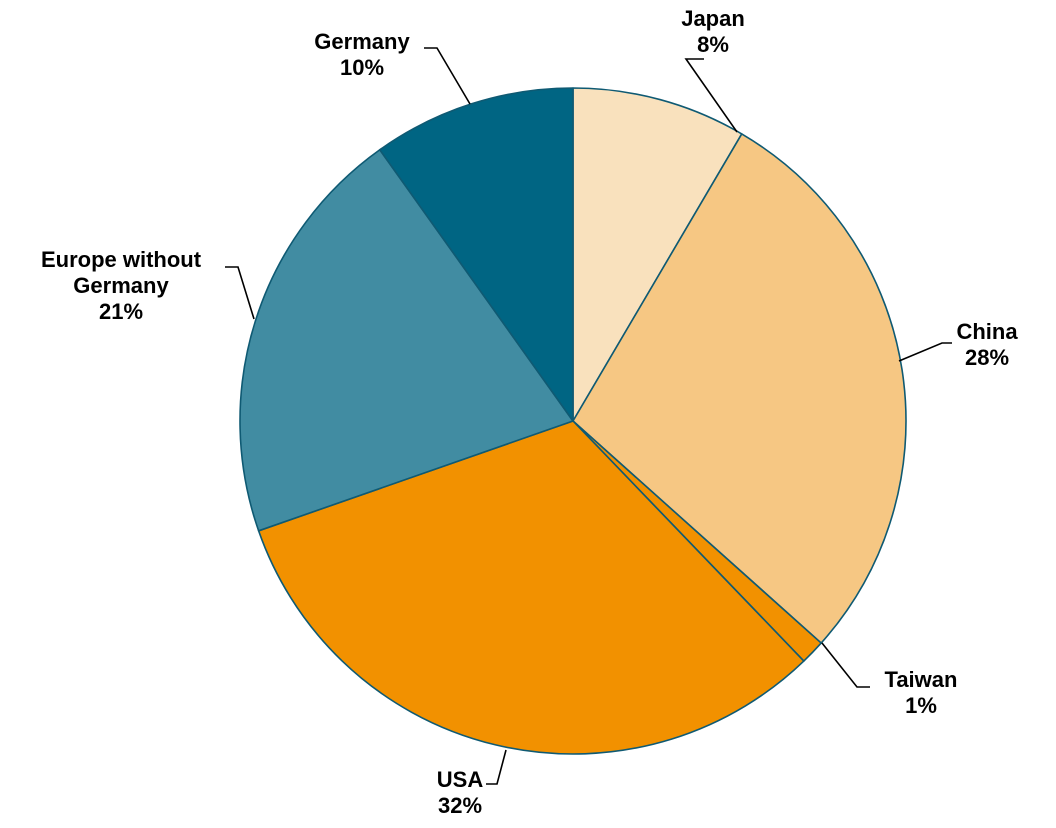 This screenshot has height=828, width=1056. I want to click on slice-name-label-europe-without-germany: Germany, so click(121, 285).